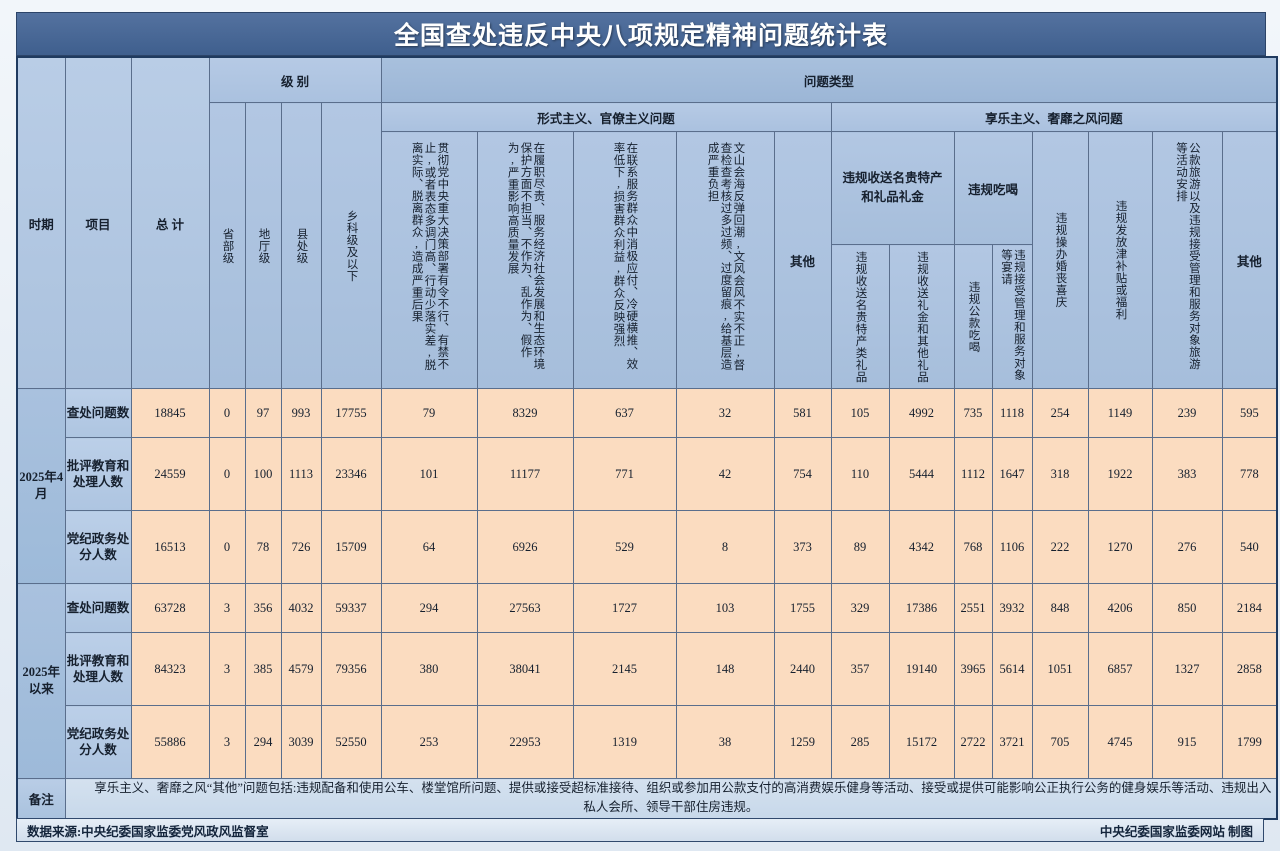 The image size is (1280, 851). What do you see at coordinates (1060, 742) in the screenshot?
I see `cell-hedonism: 705` at bounding box center [1060, 742].